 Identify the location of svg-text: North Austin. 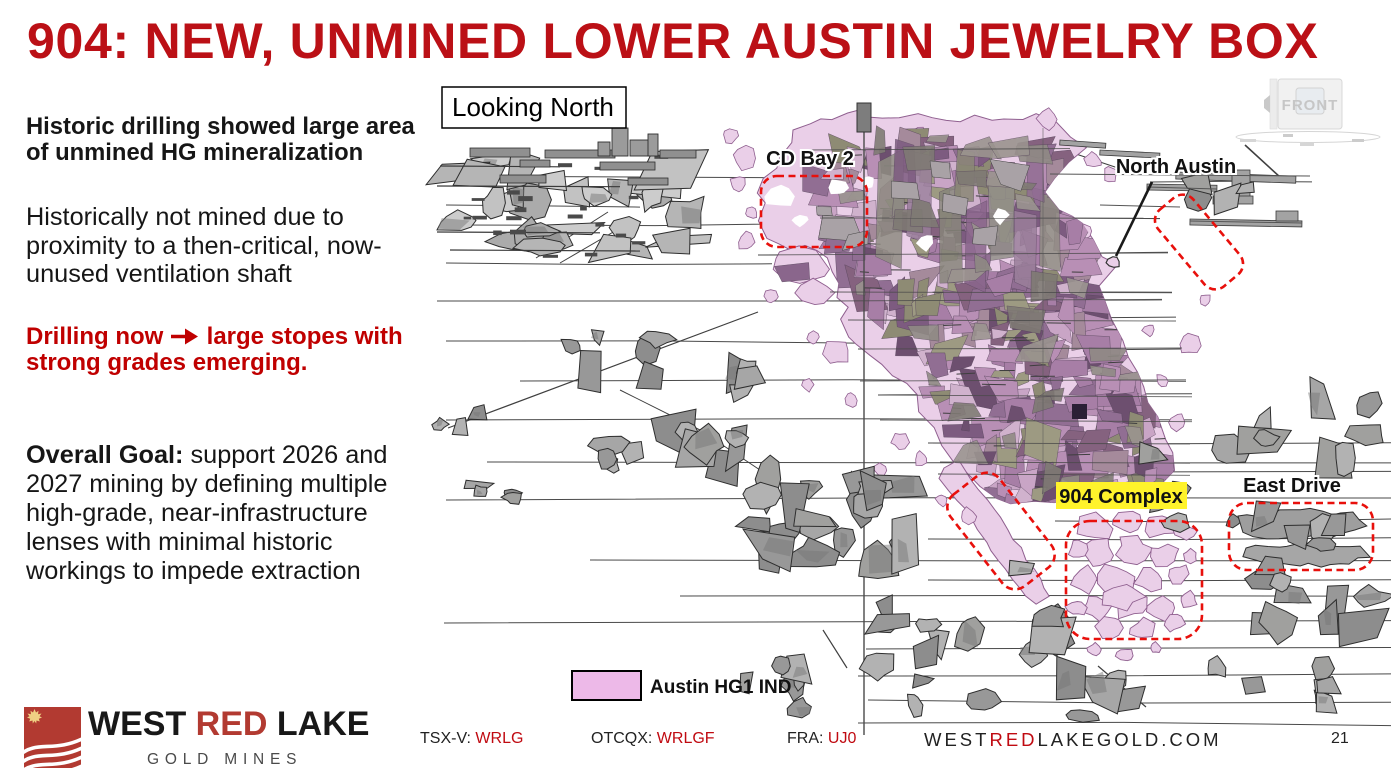
(1176, 167).